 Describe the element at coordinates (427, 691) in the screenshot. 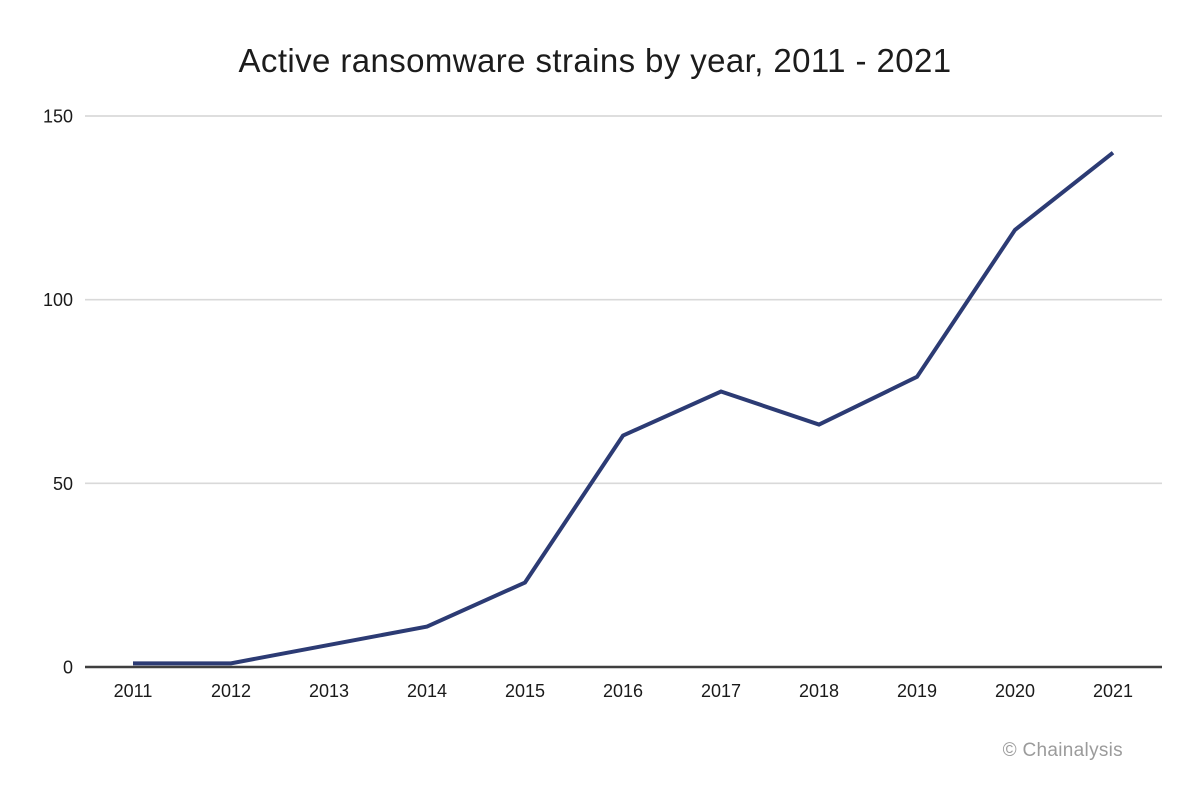

I see `x-tick-label: 2014` at that location.